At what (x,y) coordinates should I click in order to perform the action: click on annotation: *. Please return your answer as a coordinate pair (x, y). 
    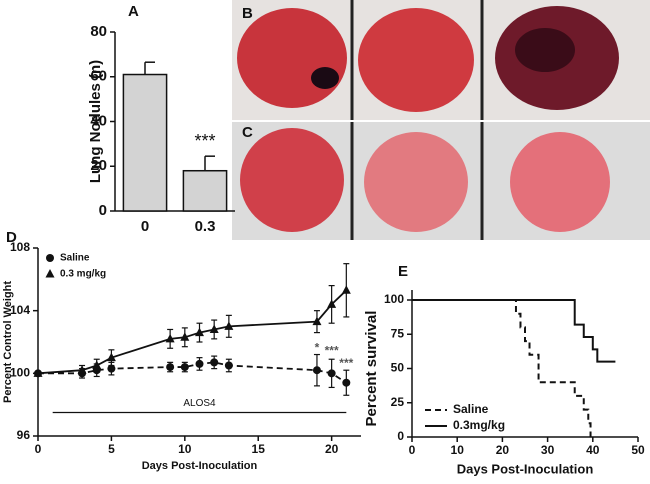
    Looking at the image, I should click on (317, 347).